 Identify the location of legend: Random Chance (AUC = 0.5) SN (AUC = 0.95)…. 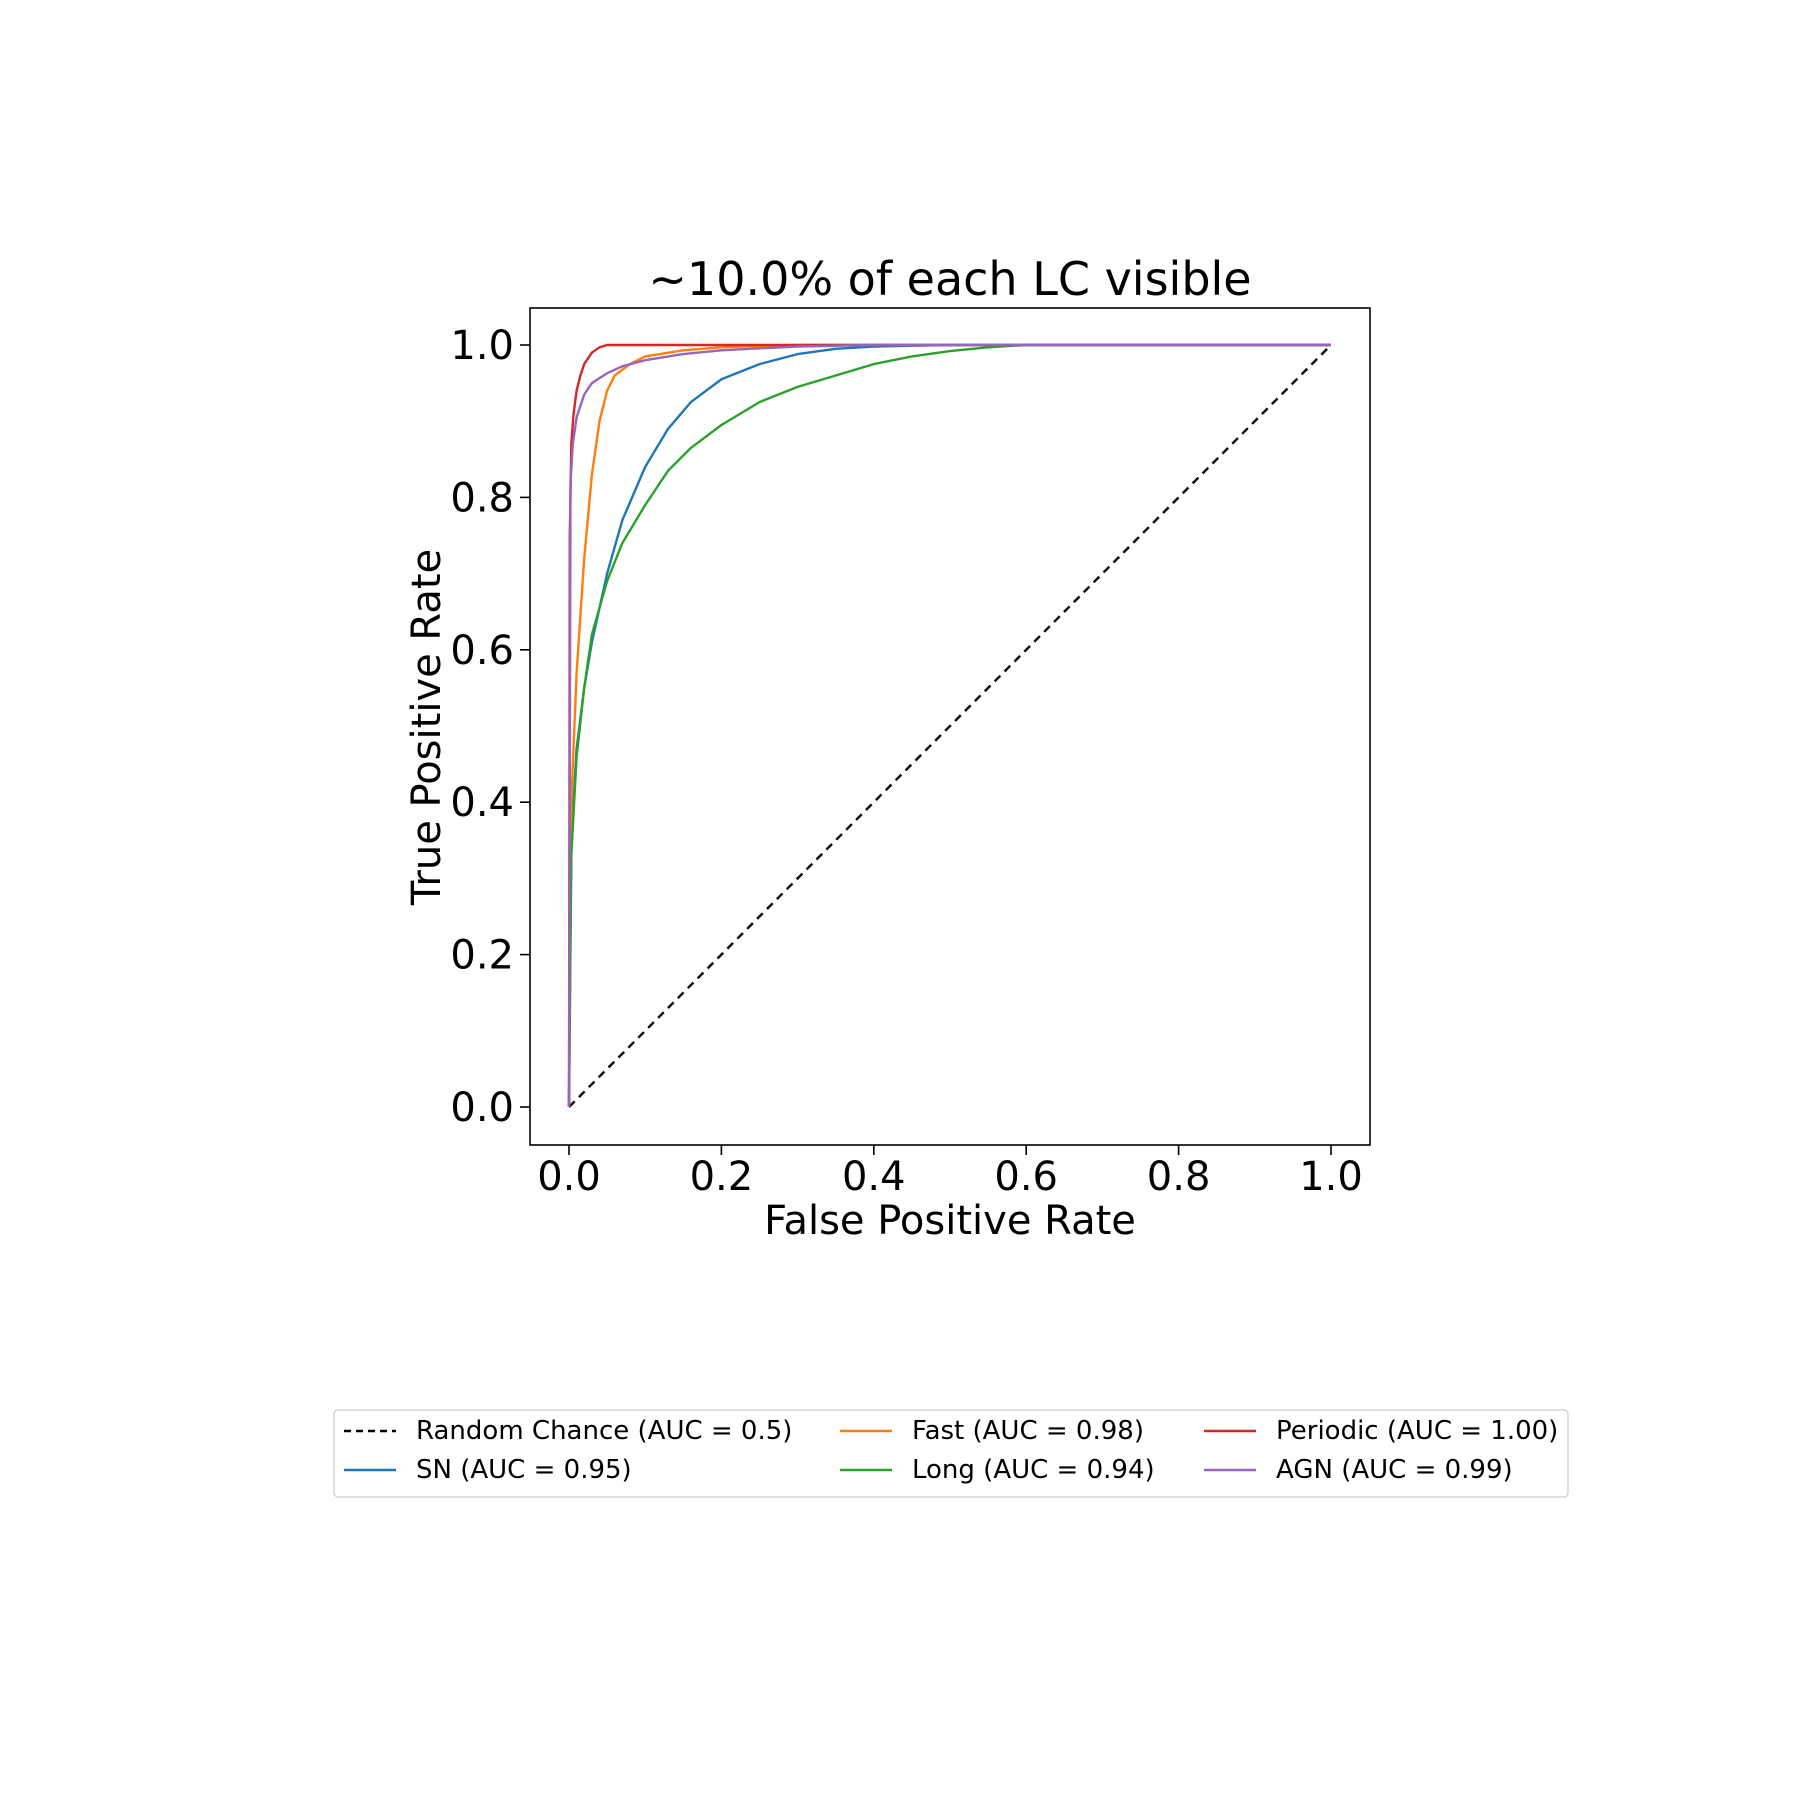
(951, 1453).